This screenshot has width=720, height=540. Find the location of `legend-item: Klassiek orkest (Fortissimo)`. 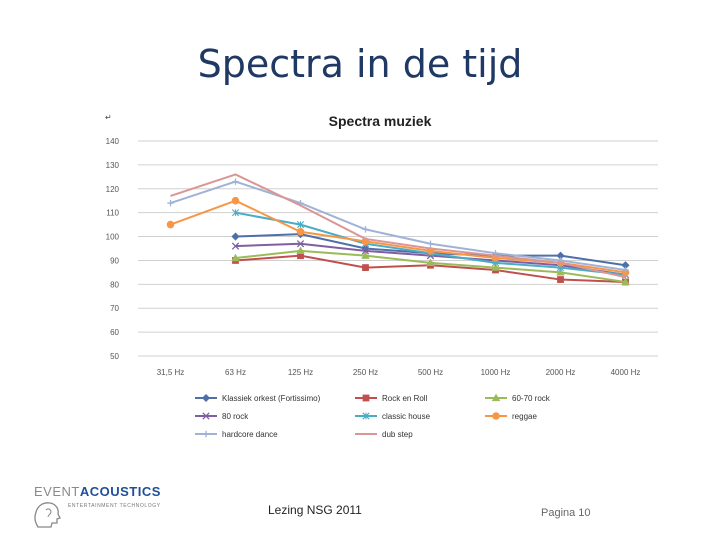

legend-item: Klassiek orkest (Fortissimo) is located at coordinates (258, 398).